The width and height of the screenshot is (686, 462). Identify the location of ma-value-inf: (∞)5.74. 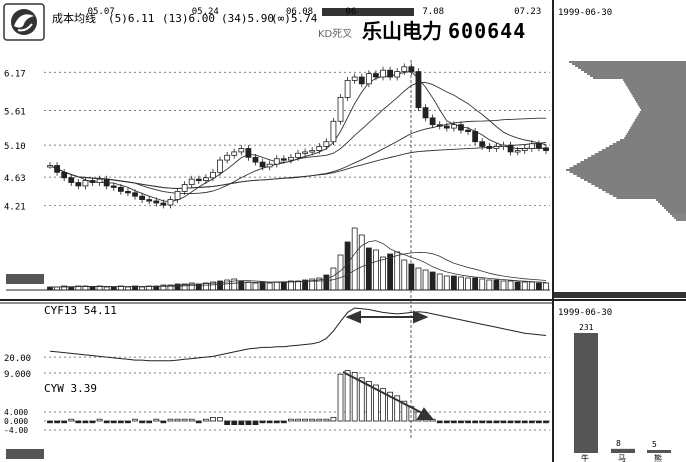
(294, 18).